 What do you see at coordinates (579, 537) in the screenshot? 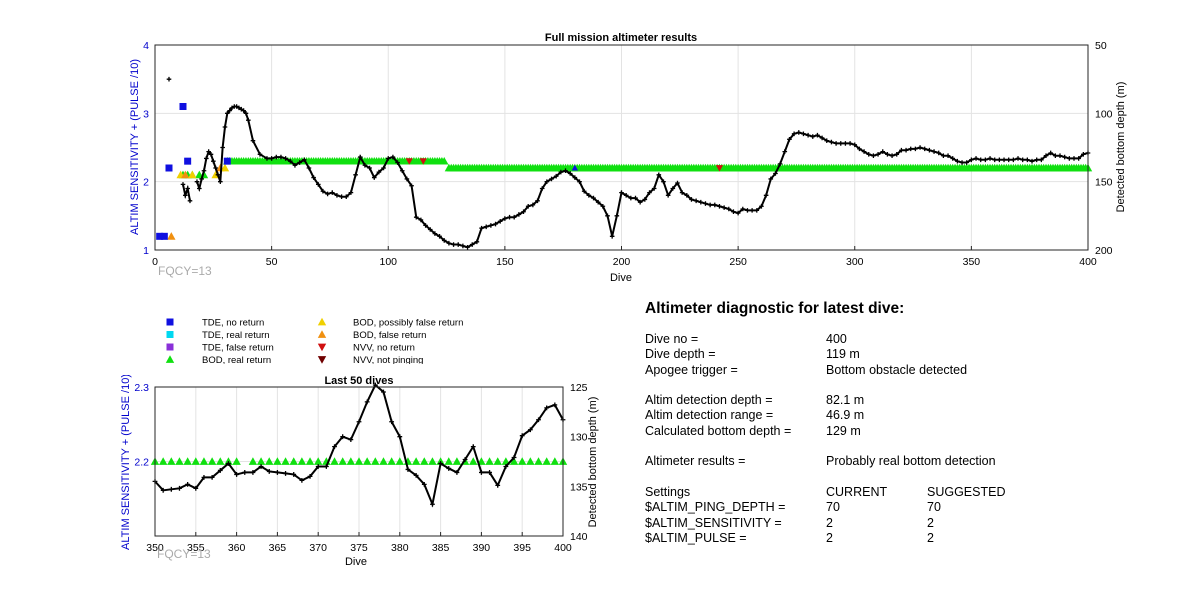
I see `chart2-yright-tick-label: 140` at bounding box center [579, 537].